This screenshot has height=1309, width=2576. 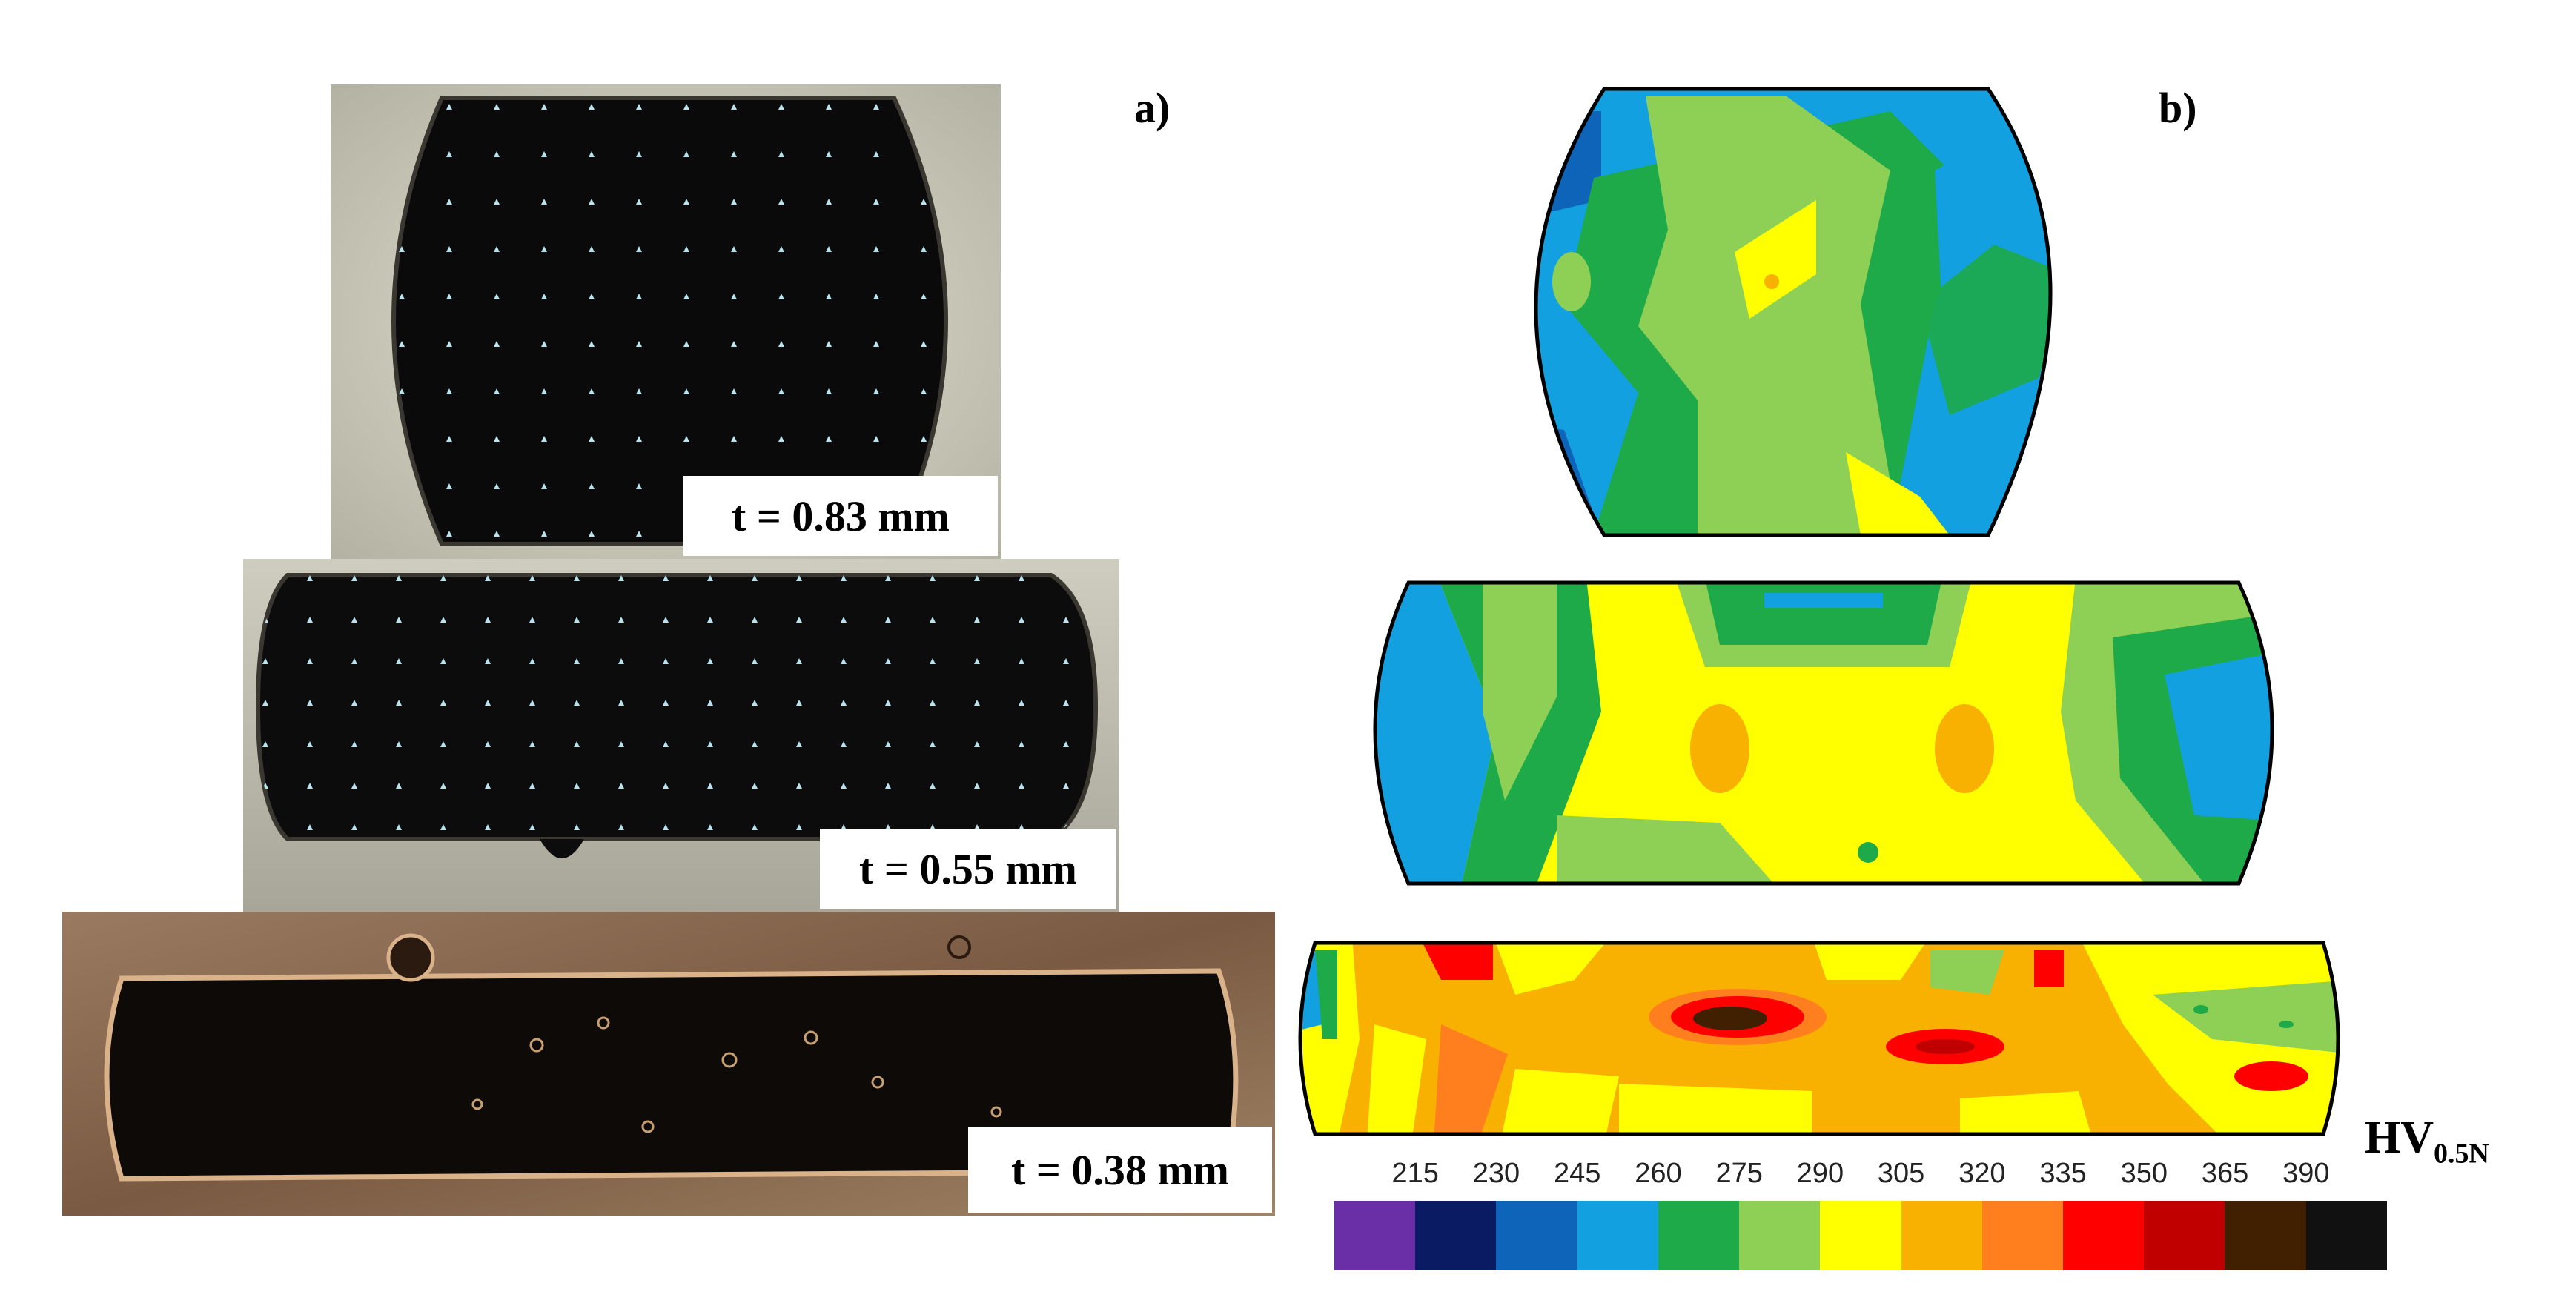 I want to click on colorbar-title-sub: 0.5N, so click(x=2461, y=1154).